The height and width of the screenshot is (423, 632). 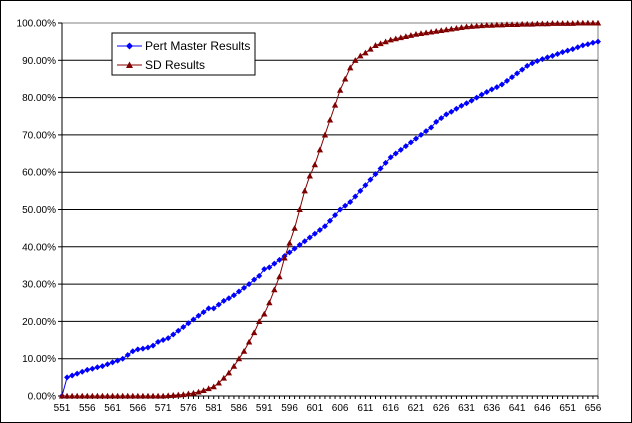 What do you see at coordinates (175, 65) in the screenshot?
I see `legend-label-sd: SD Results` at bounding box center [175, 65].